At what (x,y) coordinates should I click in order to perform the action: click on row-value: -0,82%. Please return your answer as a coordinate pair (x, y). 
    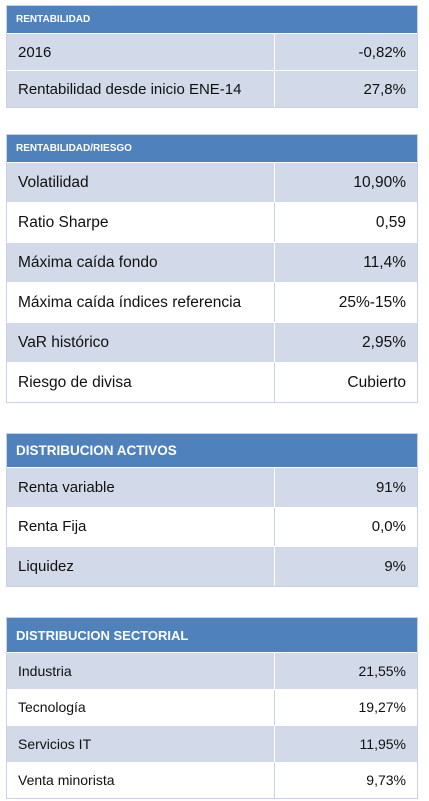
    Looking at the image, I should click on (382, 52).